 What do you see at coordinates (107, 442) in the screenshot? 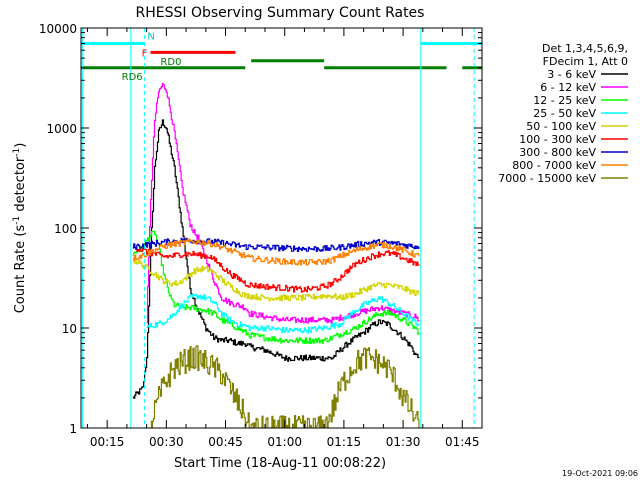
I see `x-tick-label: 00:15` at bounding box center [107, 442].